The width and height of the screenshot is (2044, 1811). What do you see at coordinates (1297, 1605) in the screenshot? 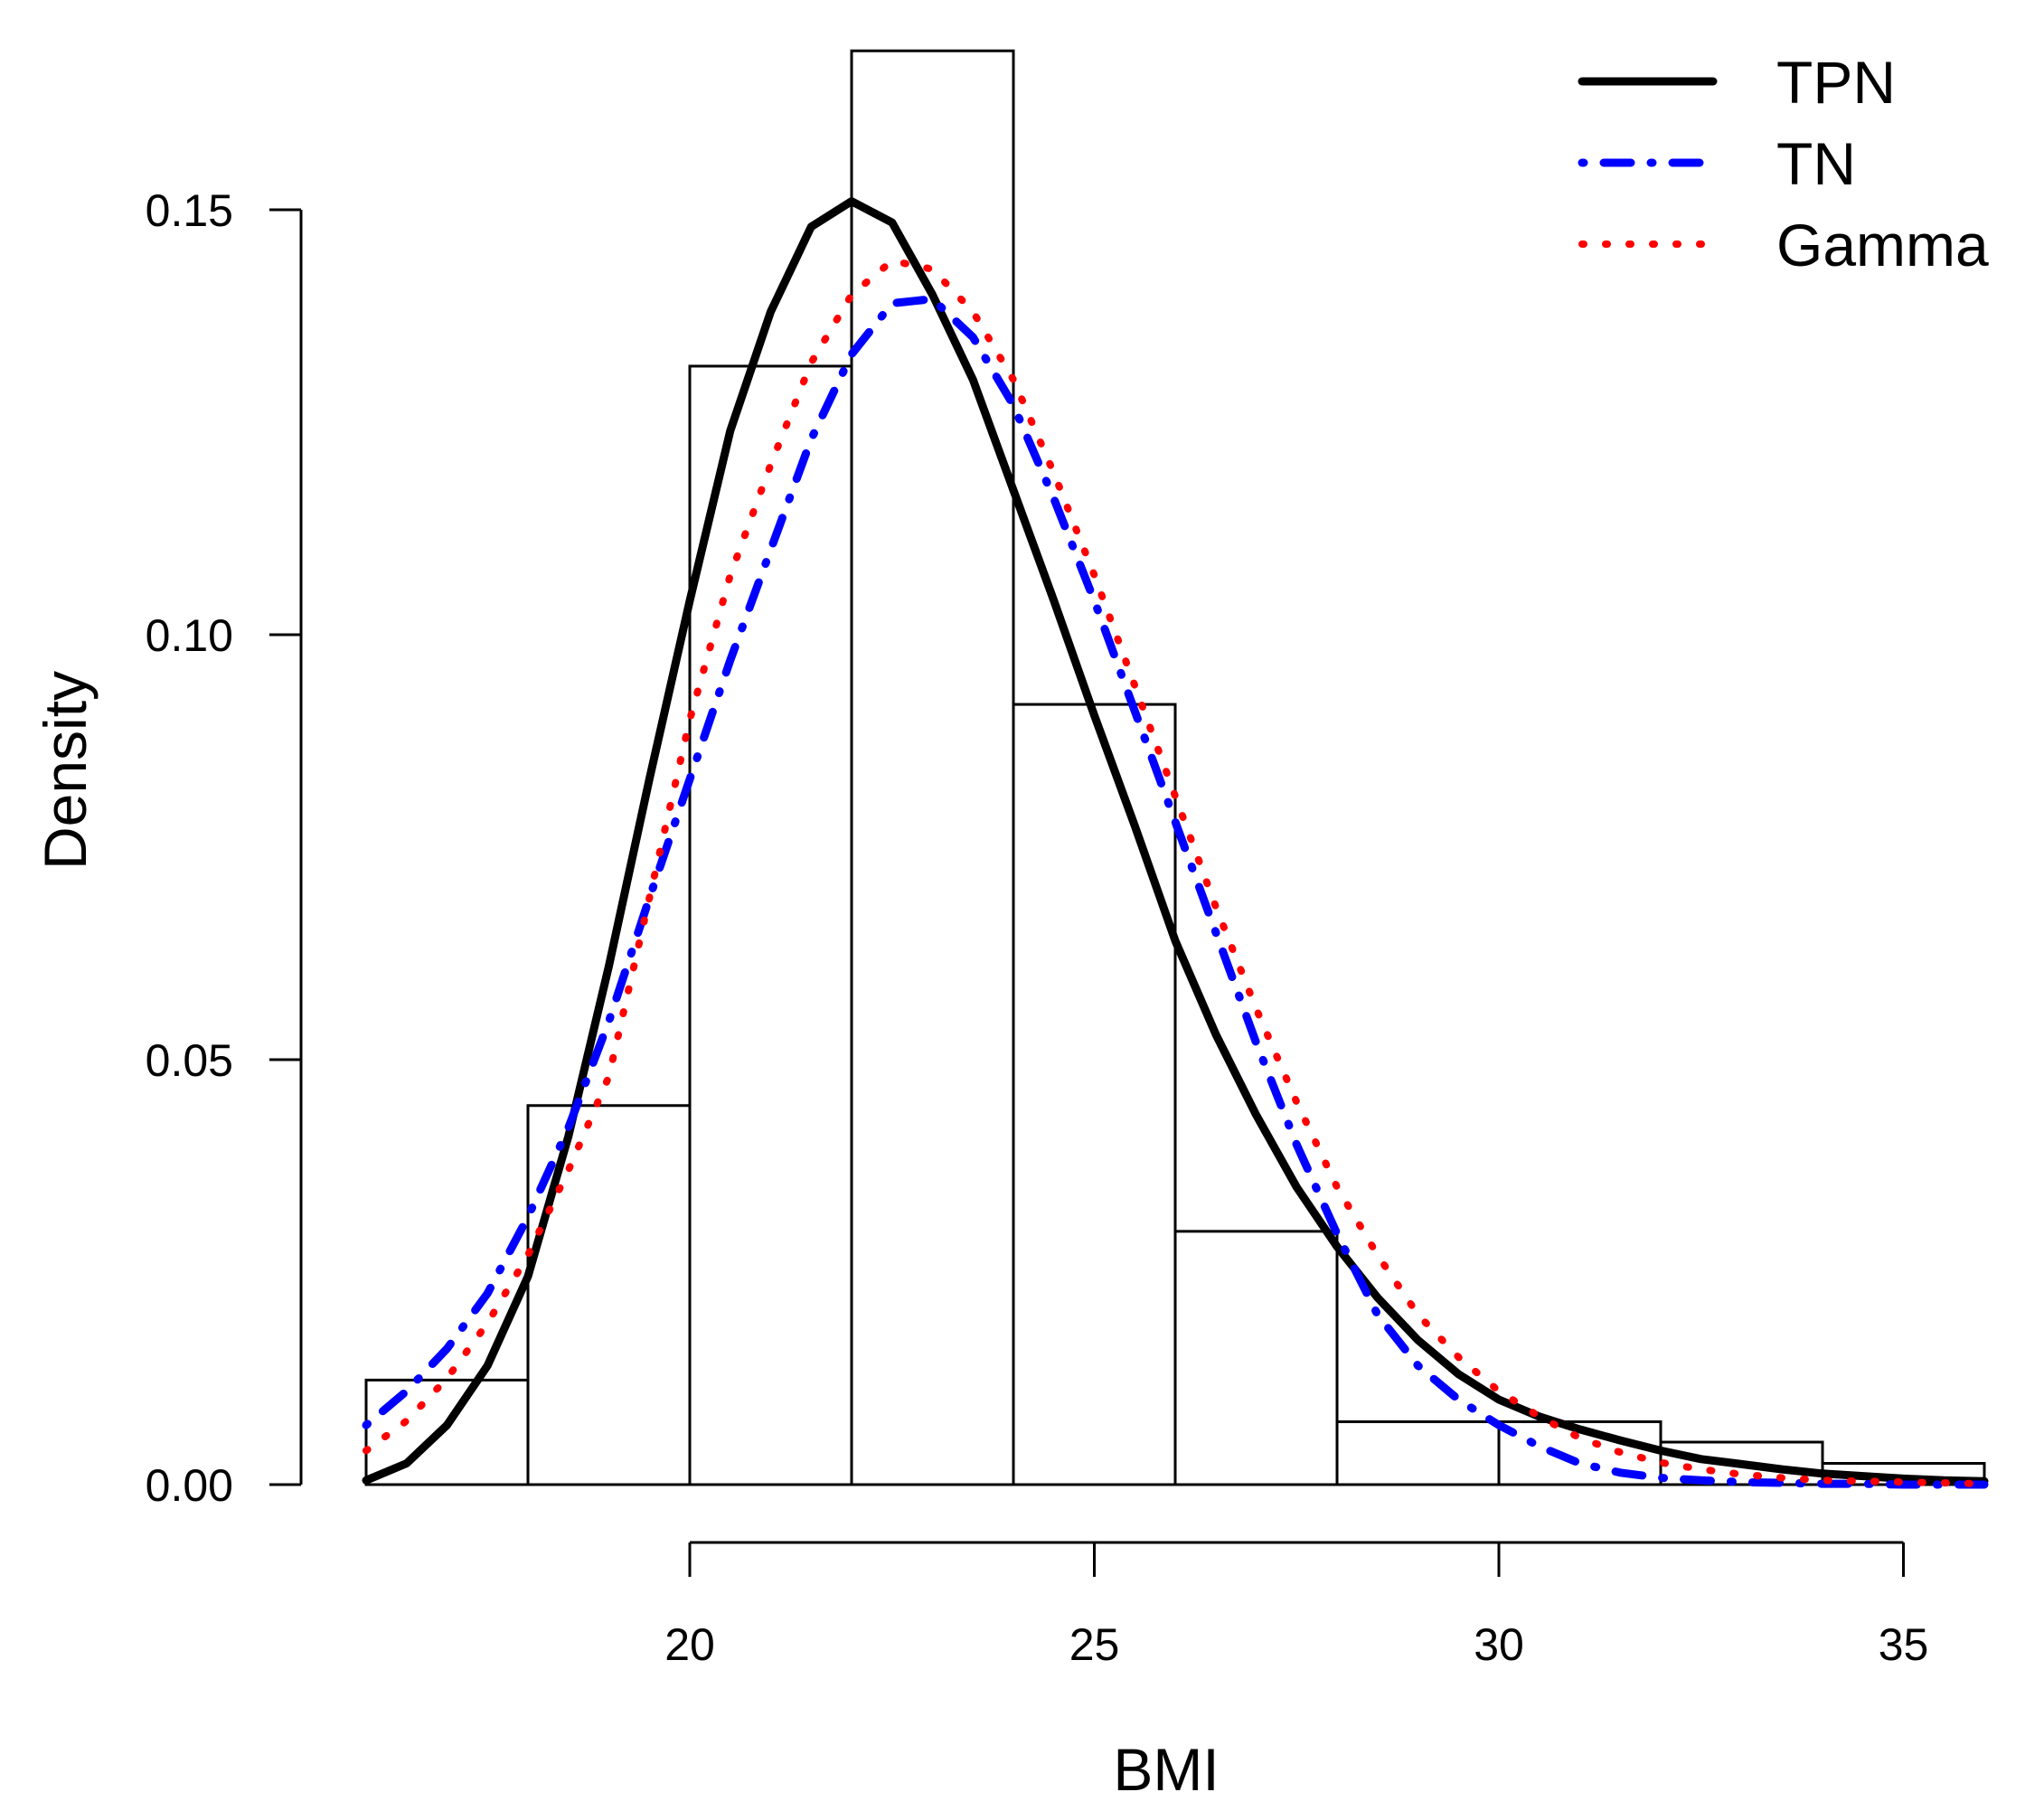
I see `x-axis: 20 25 30 35` at bounding box center [1297, 1605].